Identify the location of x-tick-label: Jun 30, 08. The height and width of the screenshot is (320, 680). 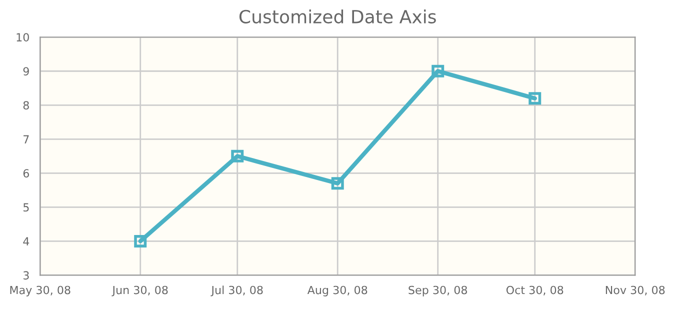
(140, 291).